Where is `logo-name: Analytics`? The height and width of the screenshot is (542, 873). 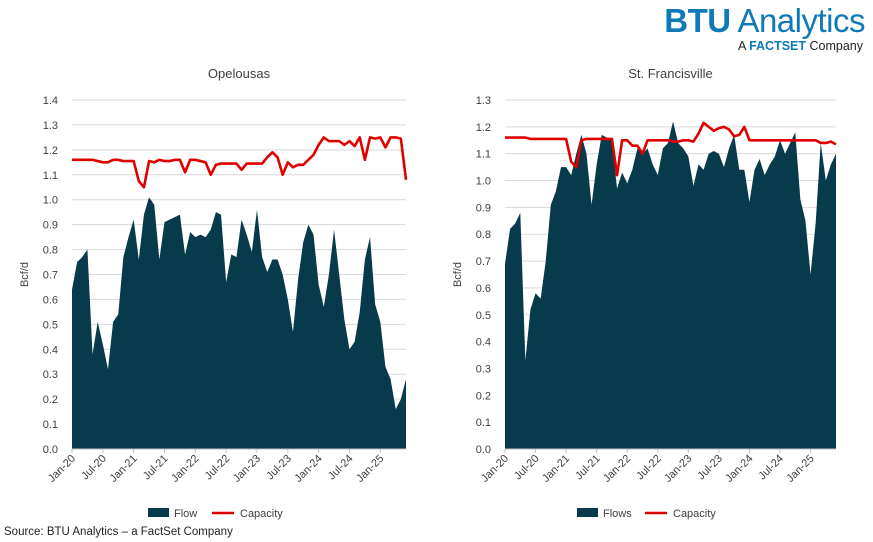
logo-name: Analytics is located at coordinates (797, 20).